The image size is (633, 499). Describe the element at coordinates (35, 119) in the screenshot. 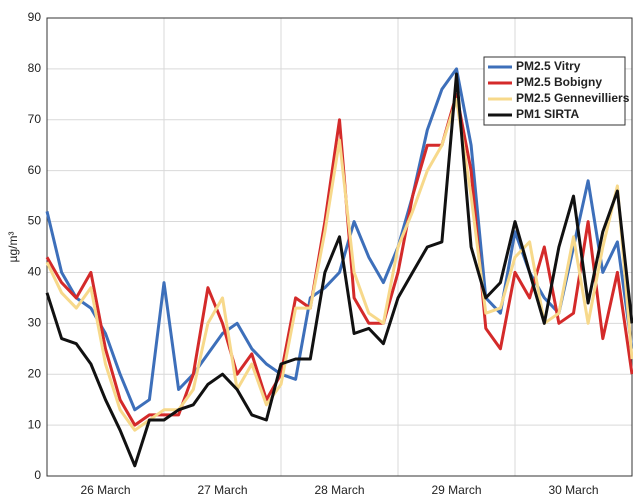

I see `y-tick-label: 70` at that location.